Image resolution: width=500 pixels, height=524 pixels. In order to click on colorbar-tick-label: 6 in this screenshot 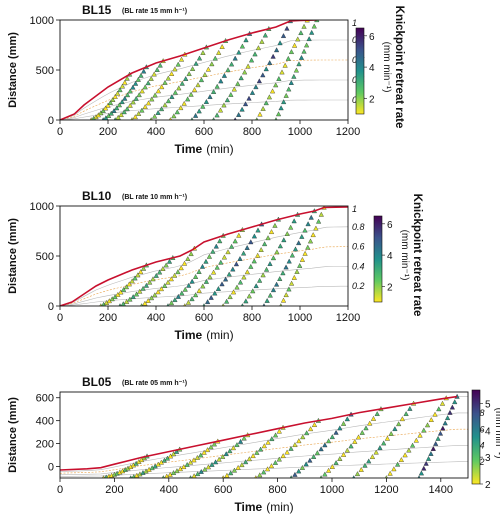, I will do `click(372, 37)`.